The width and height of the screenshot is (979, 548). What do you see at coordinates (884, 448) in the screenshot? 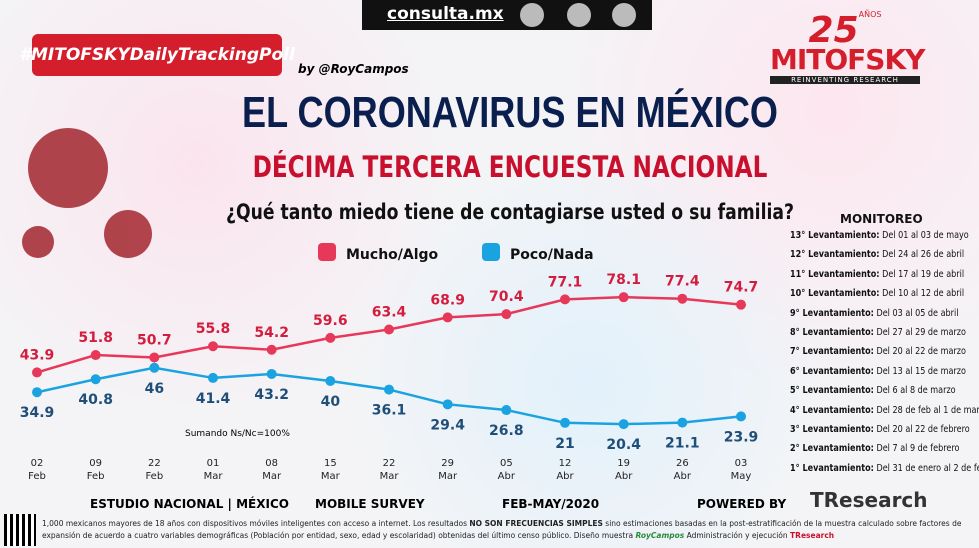
I see `monitoring-row: 2° Levantamiento: Del 7 al 9 de febrero` at bounding box center [884, 448].